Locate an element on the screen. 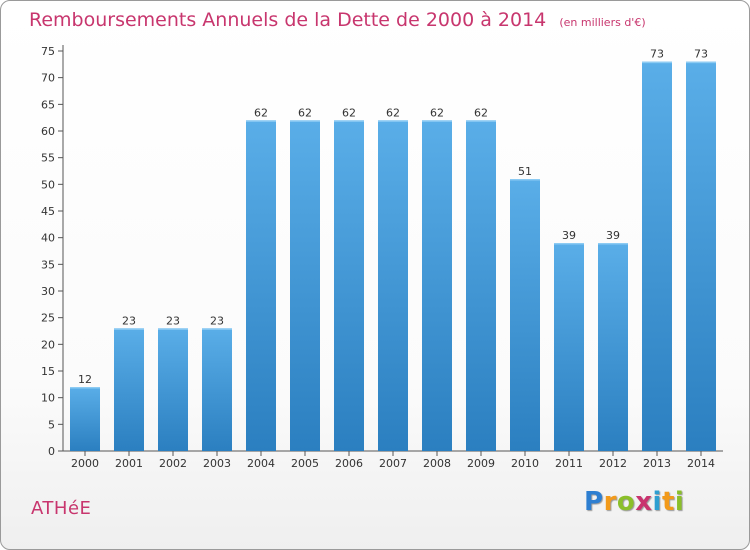  x-tick-label: 2008 is located at coordinates (437, 463).